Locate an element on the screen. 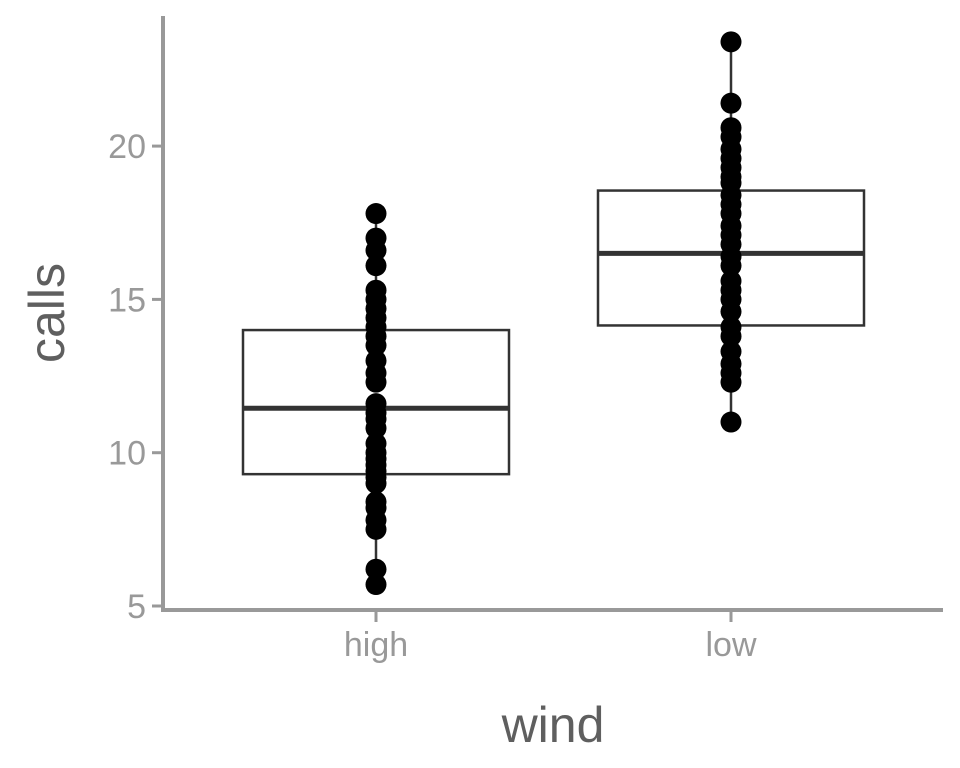  y-tick-label: 10 is located at coordinates (127, 454).